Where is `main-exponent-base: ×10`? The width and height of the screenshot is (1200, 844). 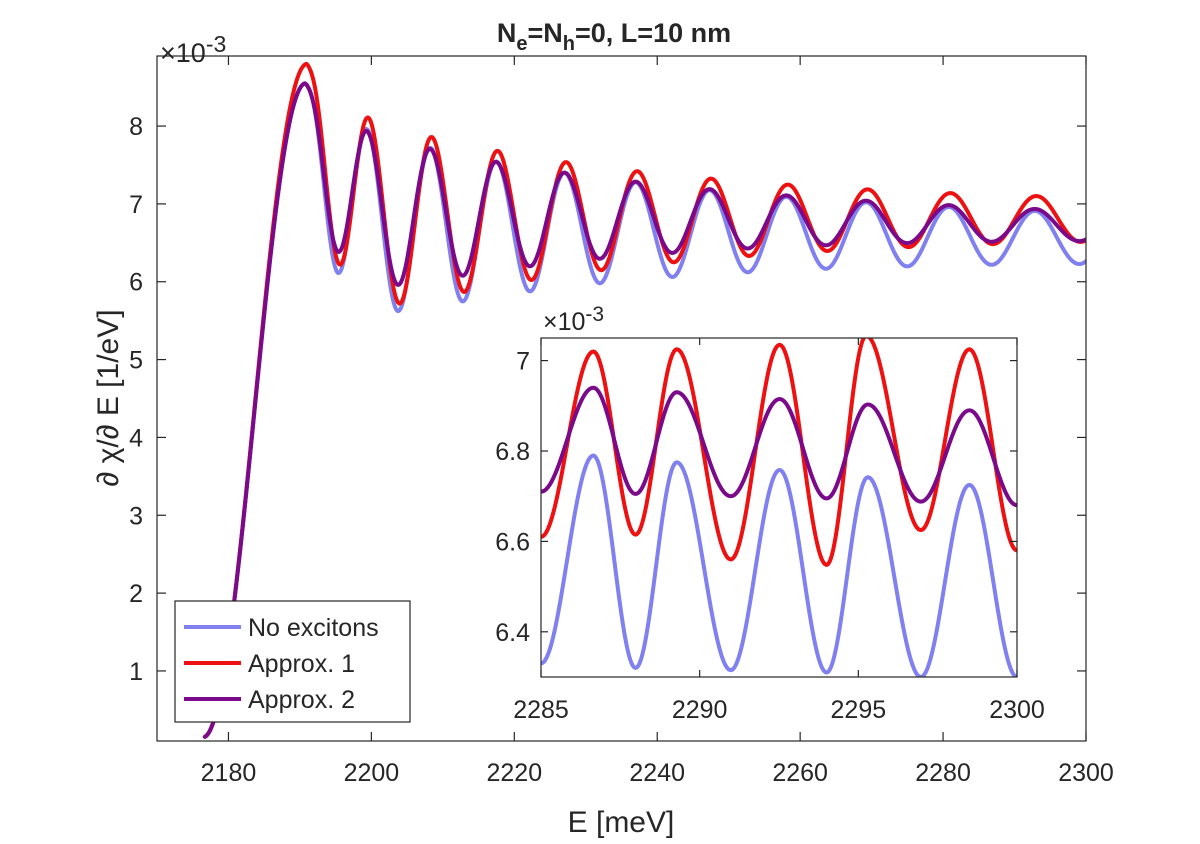
main-exponent-base: ×10 is located at coordinates (183, 53).